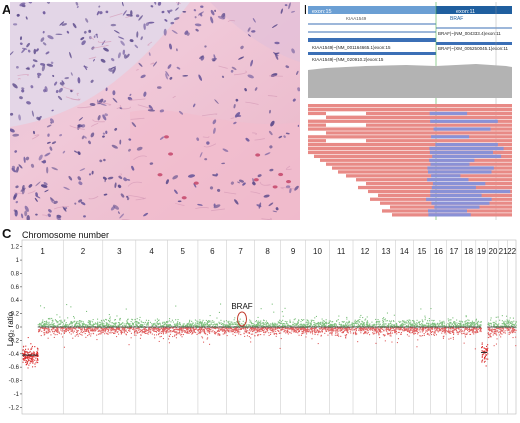 The image size is (520, 423). What do you see at coordinates (65, 235) in the screenshot?
I see `x-axis-title: Chromosome number` at bounding box center [65, 235].